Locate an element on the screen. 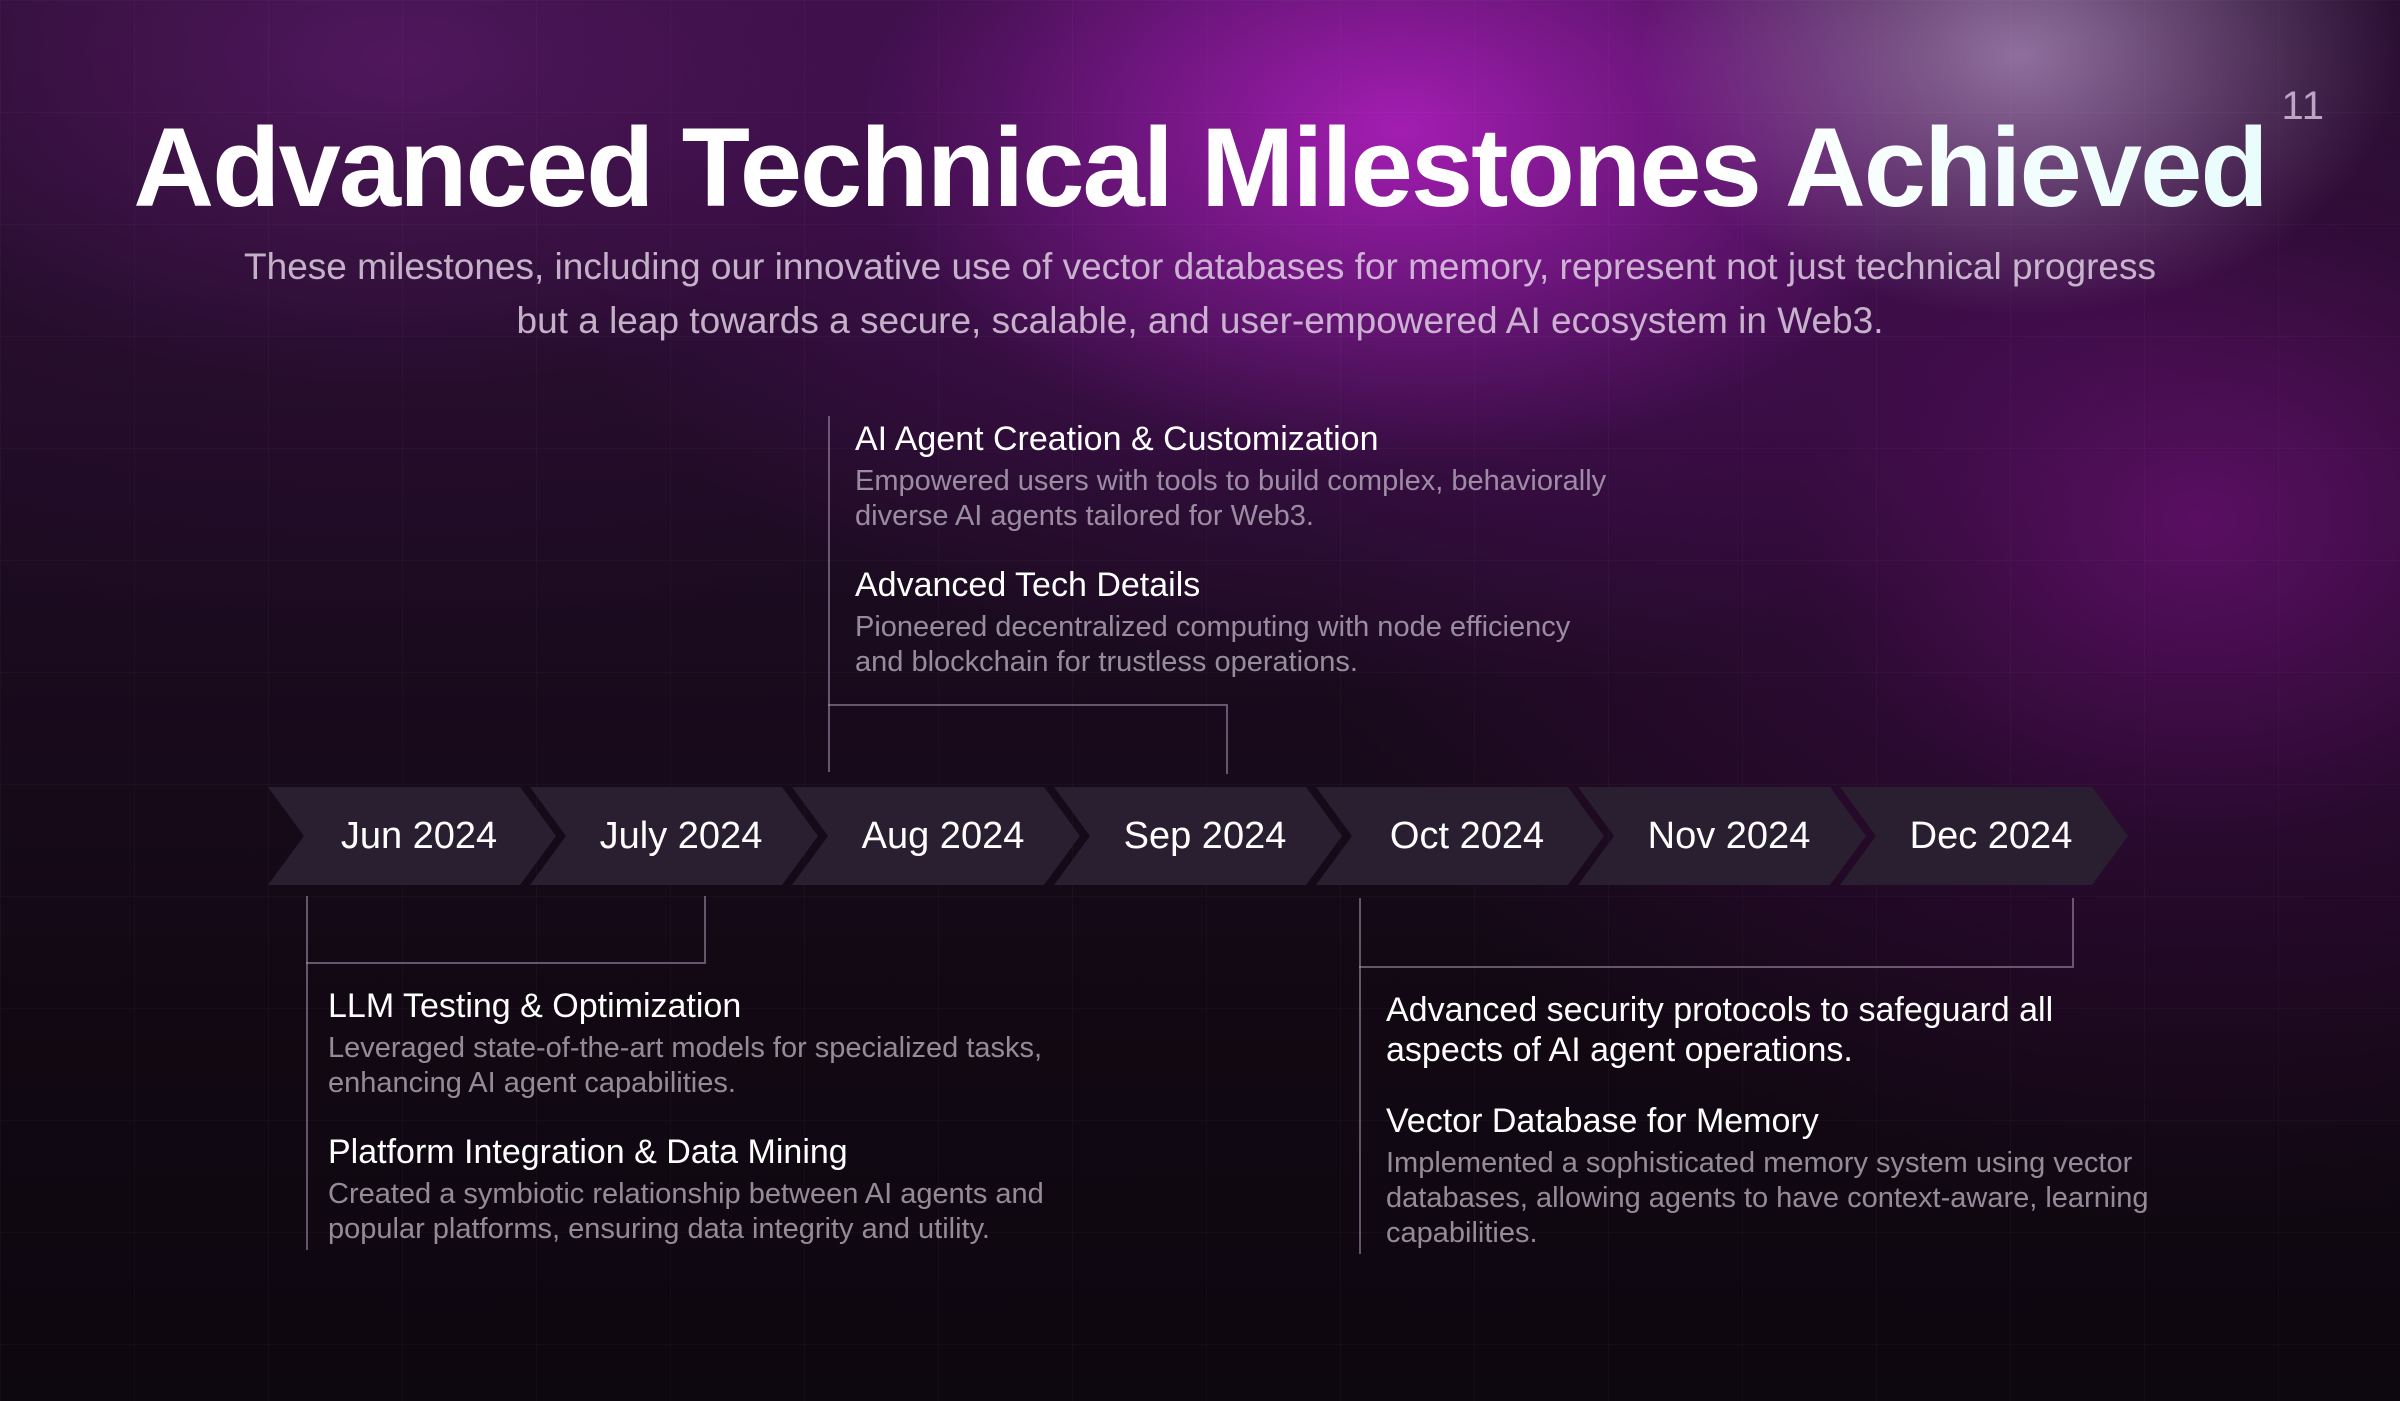 Image resolution: width=2400 pixels, height=1401 pixels. timeline-month-jun: Jun 2024 is located at coordinates (412, 836).